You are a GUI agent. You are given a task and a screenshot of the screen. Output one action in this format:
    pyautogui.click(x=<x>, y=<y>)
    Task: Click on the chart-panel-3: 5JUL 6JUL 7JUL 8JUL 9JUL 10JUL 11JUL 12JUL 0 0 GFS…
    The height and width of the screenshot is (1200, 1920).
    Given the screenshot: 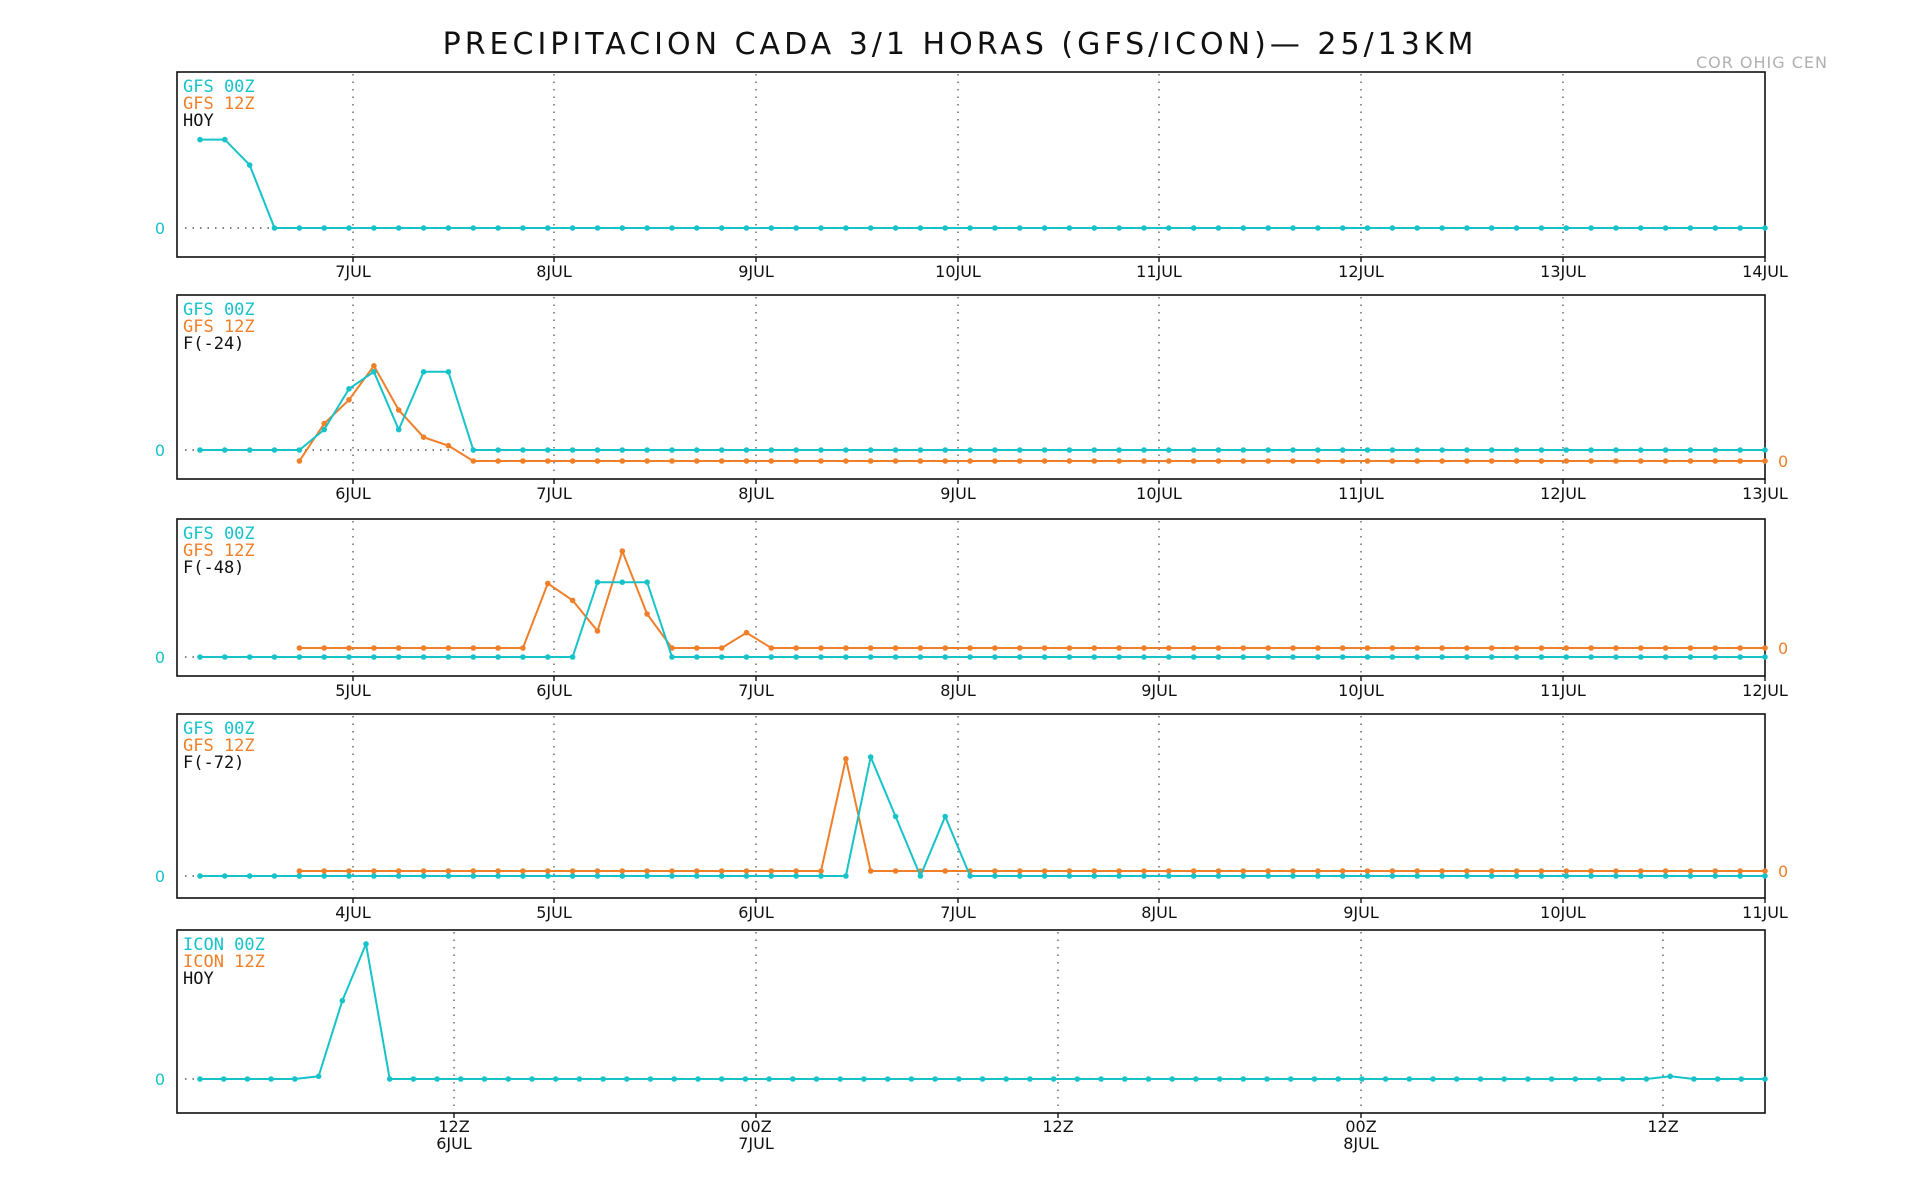 What is the action you would take?
    pyautogui.click(x=971, y=609)
    